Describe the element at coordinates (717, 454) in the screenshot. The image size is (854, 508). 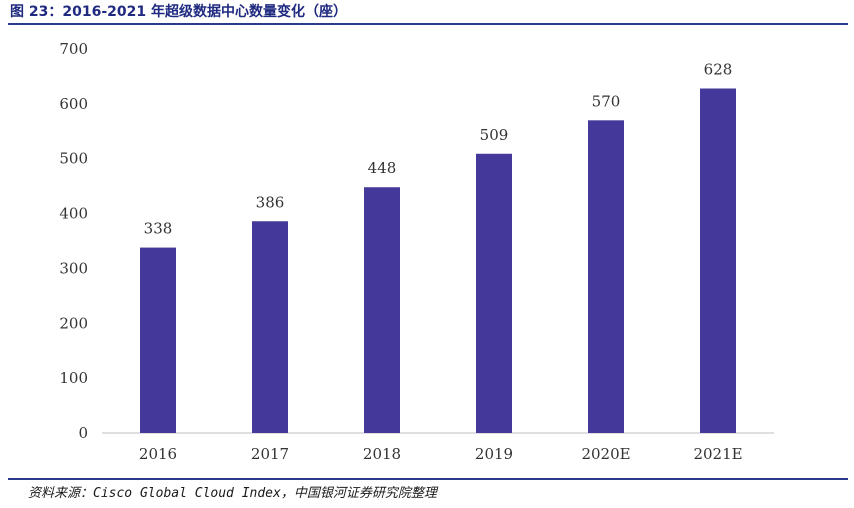
I see `x-tick-label: 2021E` at that location.